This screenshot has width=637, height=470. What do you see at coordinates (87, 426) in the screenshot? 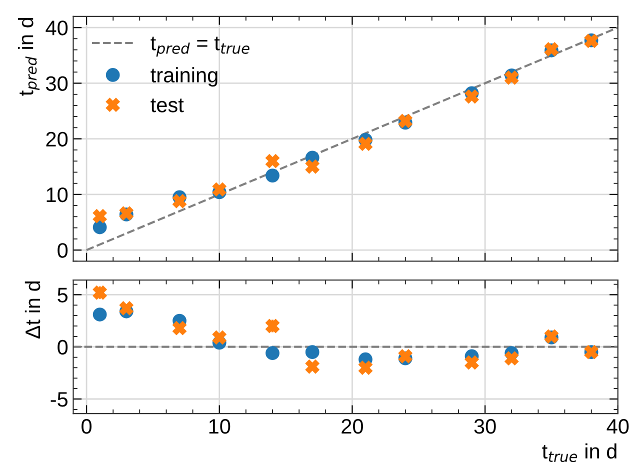
I see `x-tick-label: 0` at bounding box center [87, 426].